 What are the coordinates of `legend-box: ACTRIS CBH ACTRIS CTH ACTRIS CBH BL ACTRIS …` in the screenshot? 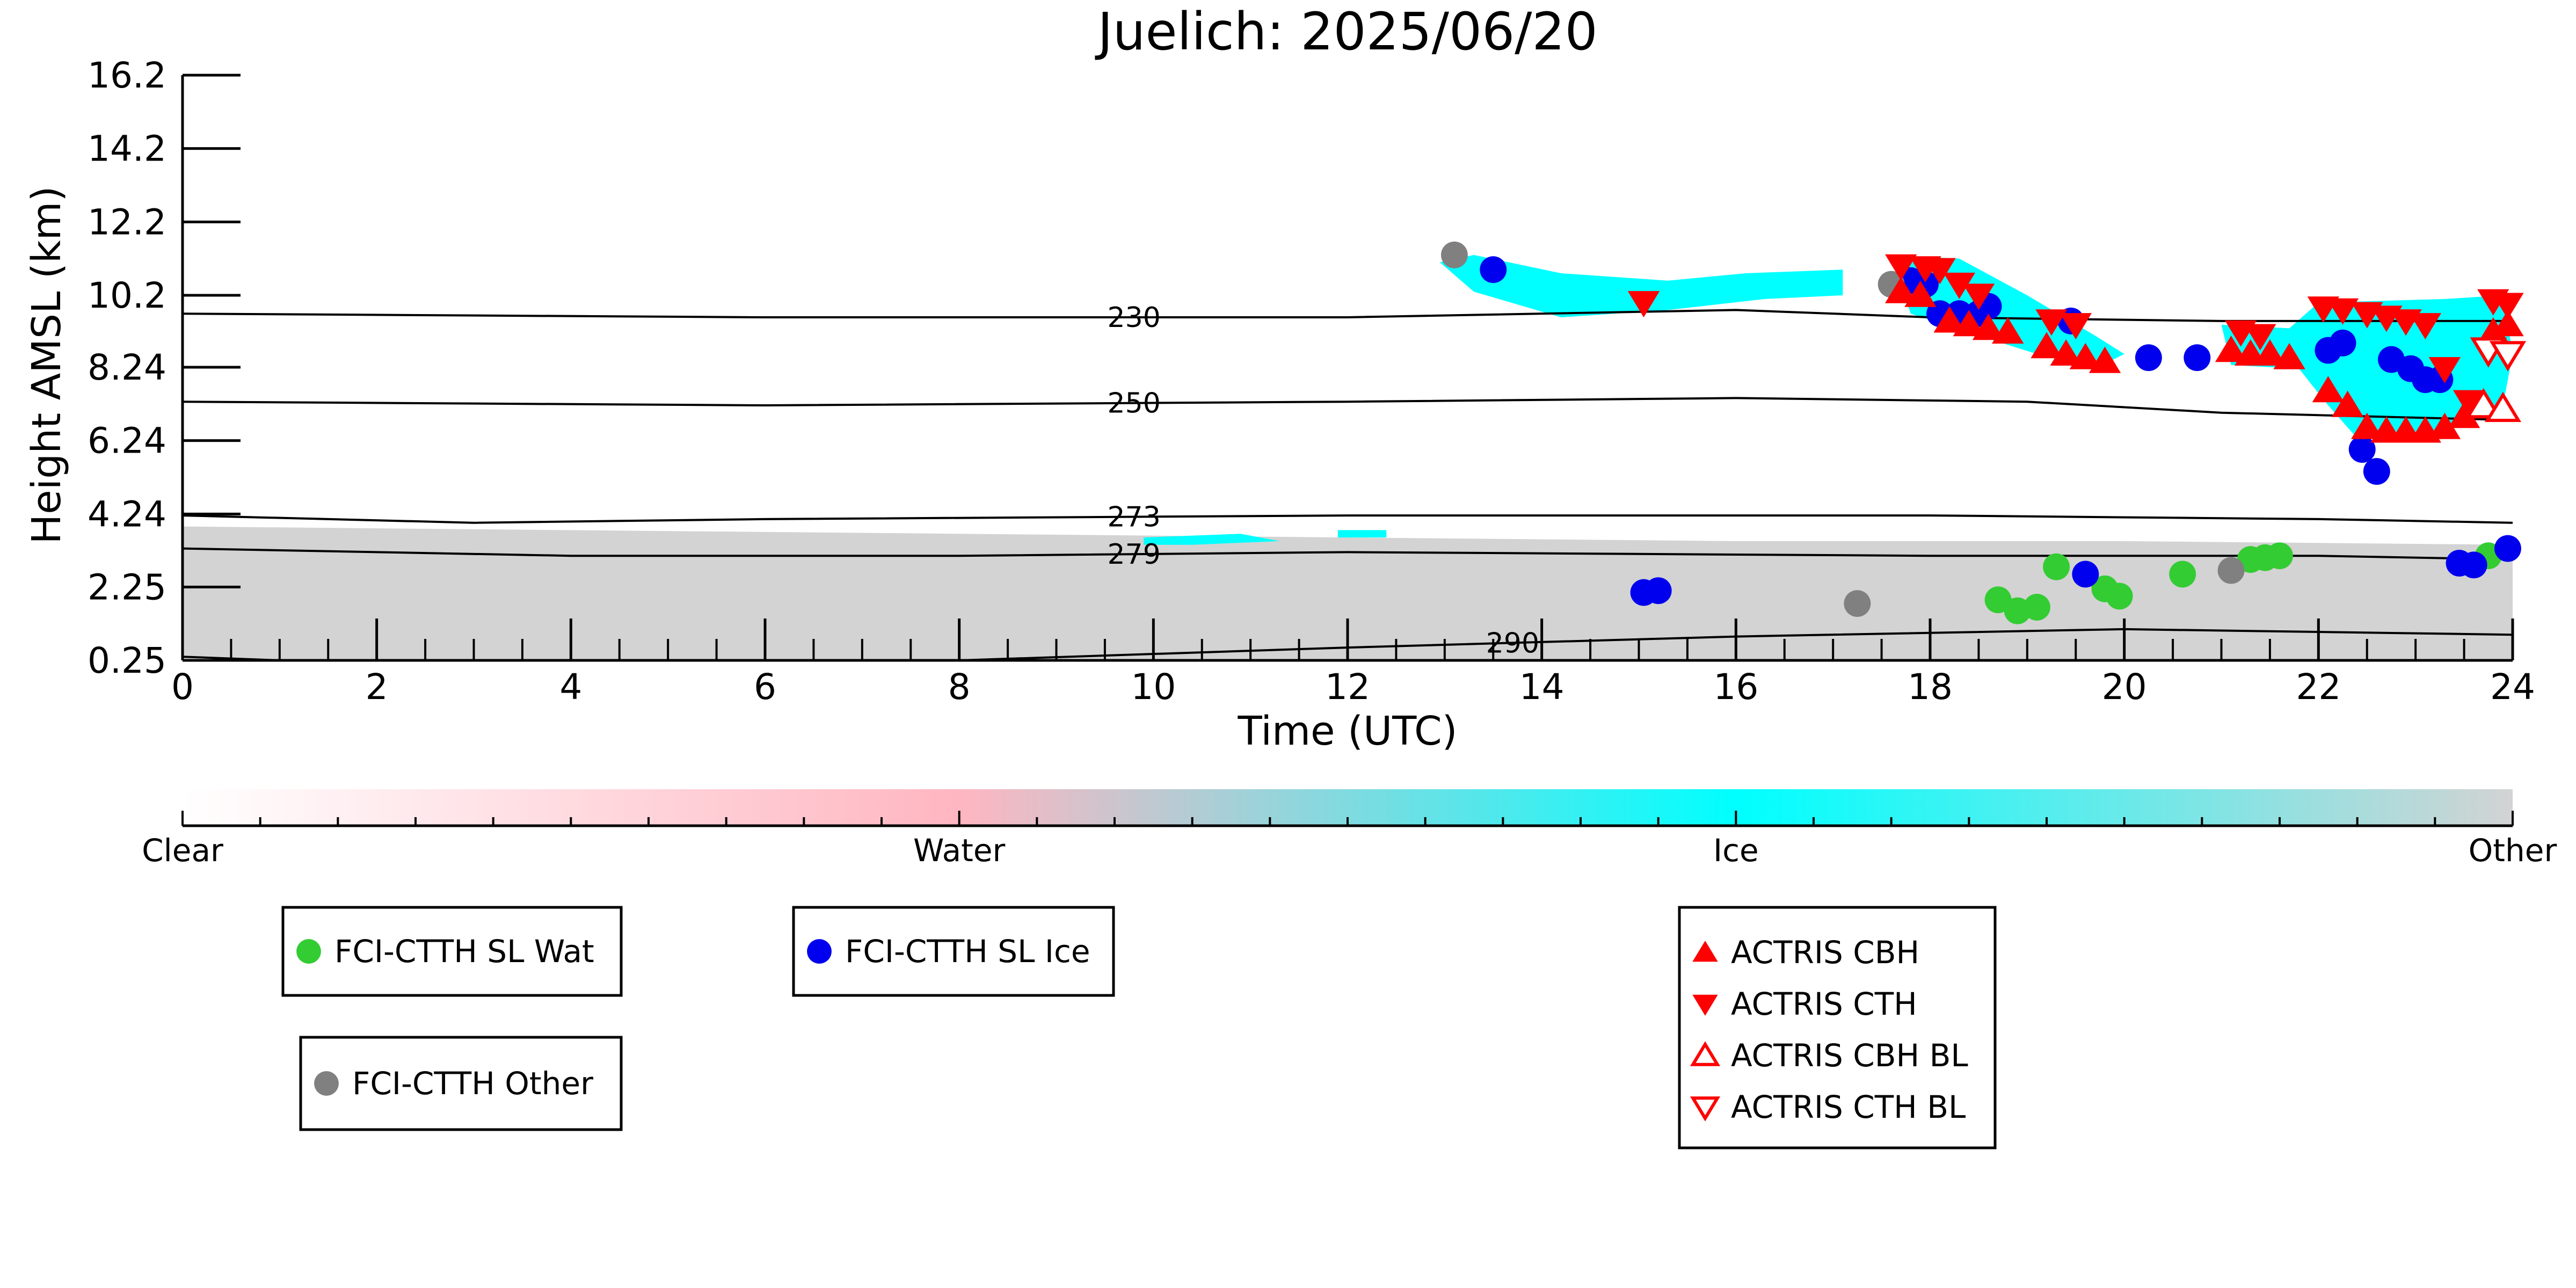 It's located at (1837, 1027).